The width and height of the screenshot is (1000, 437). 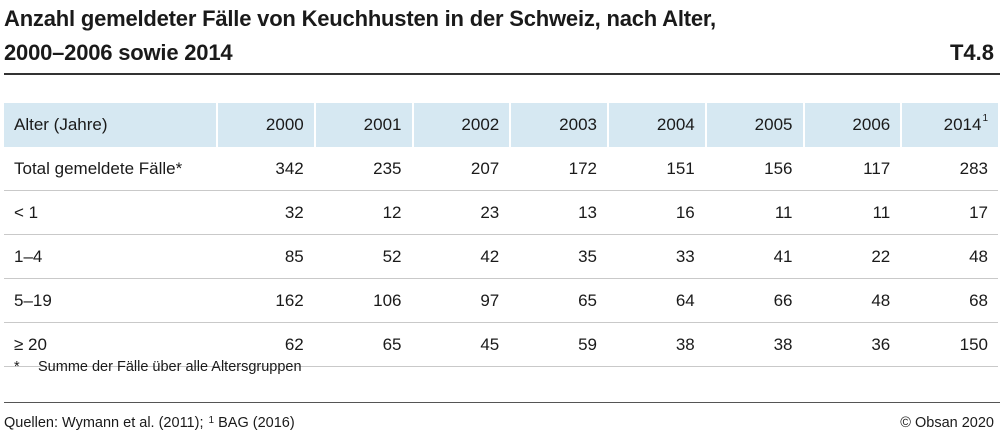 I want to click on table-cell: 62, so click(x=265, y=345).